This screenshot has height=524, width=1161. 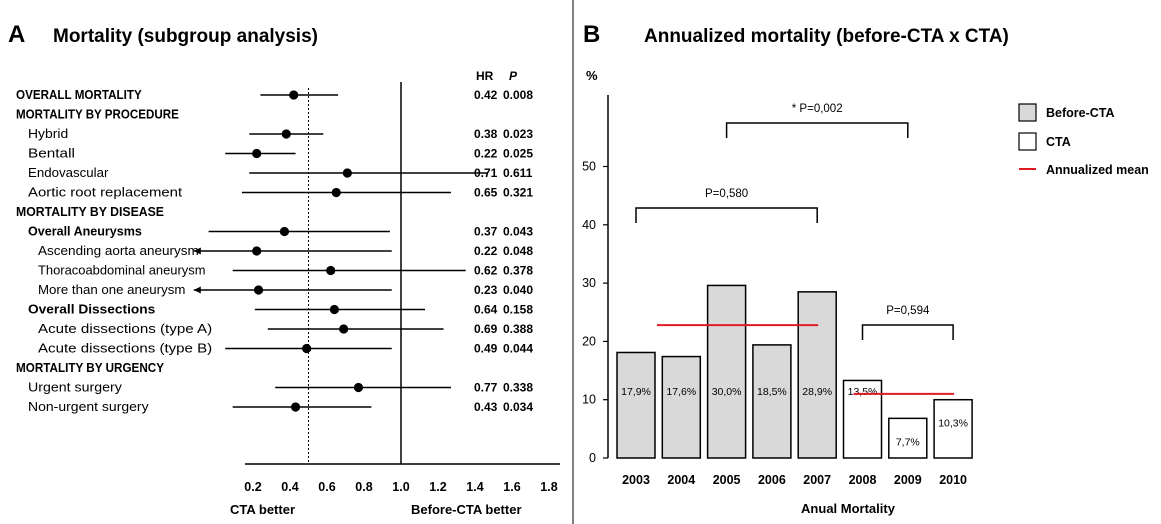 I want to click on p-value: 0.034, so click(x=518, y=407).